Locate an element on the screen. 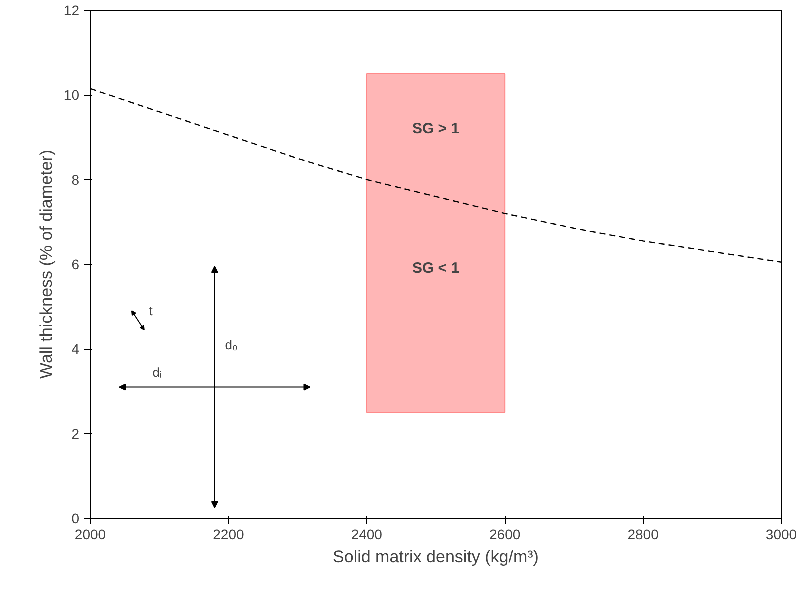 This screenshot has height=603, width=801. x-axis-title: Solid matrix density (kg/m³) is located at coordinates (436, 557).